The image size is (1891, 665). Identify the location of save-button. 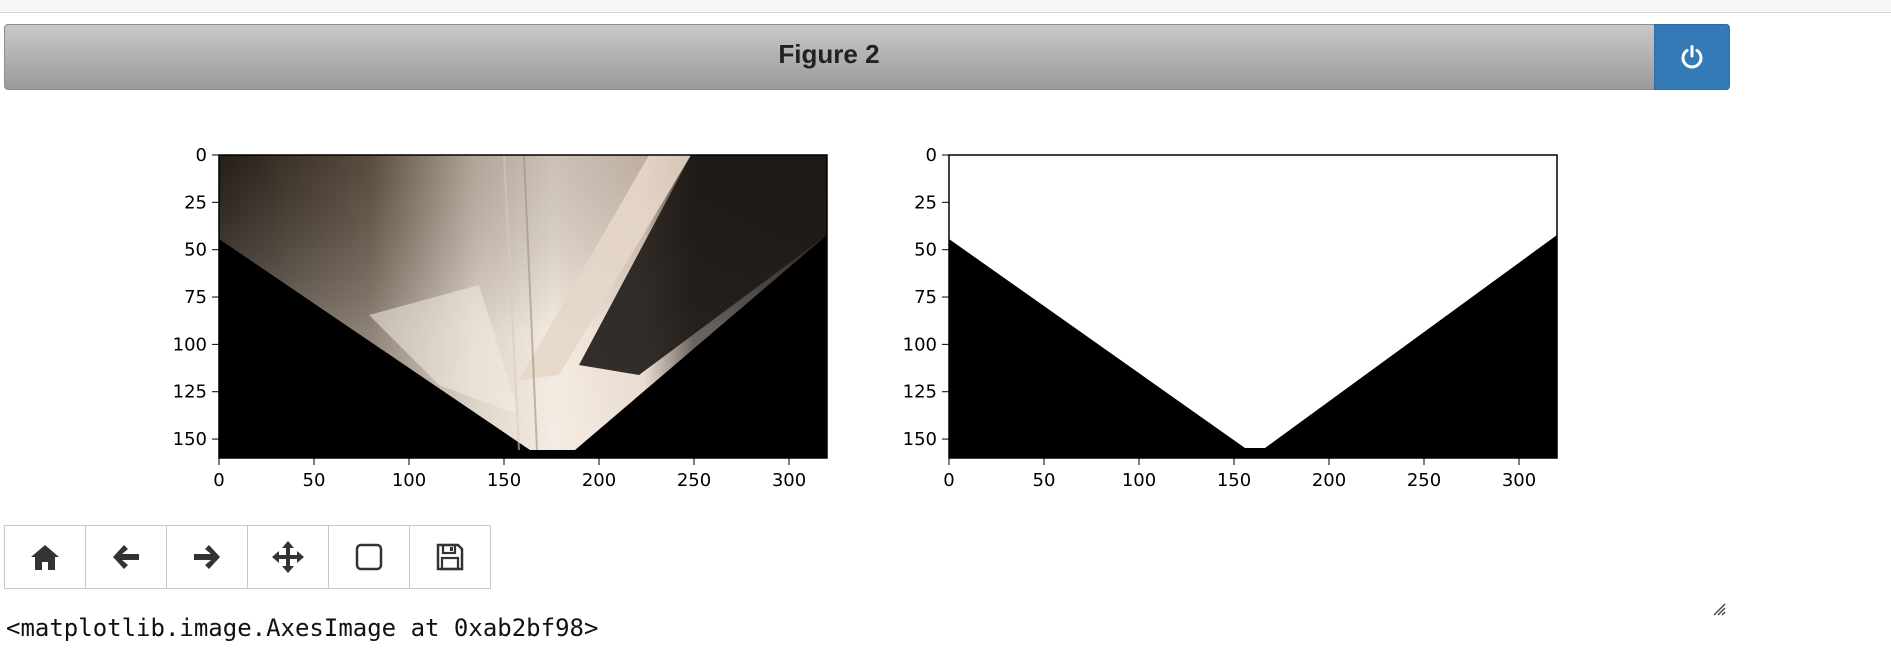
(450, 557).